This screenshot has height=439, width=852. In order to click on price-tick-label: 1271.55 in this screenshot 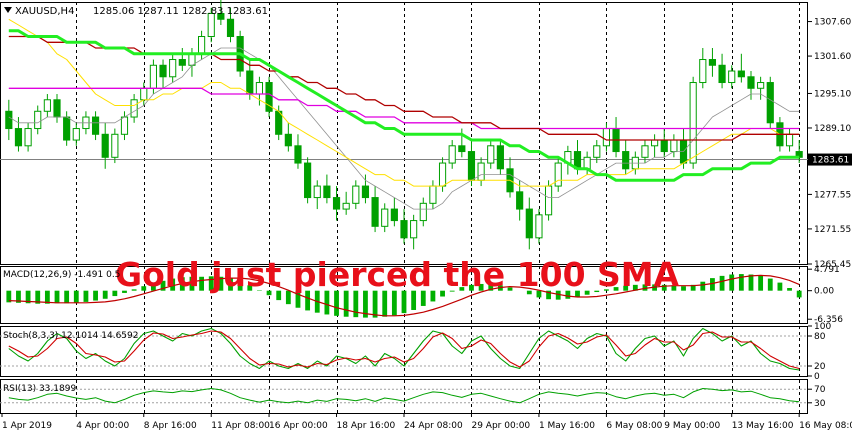, I will do `click(832, 230)`.